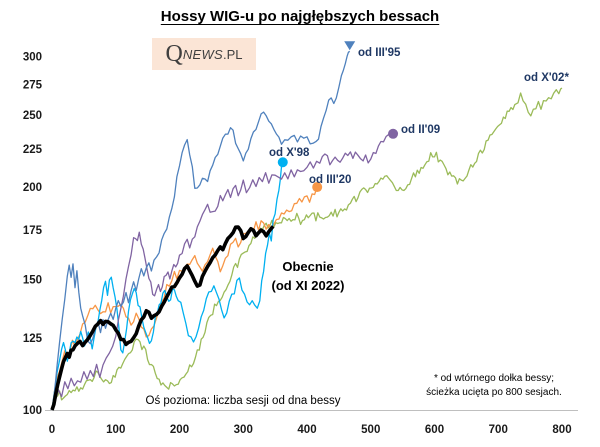 The width and height of the screenshot is (600, 447). I want to click on x-tick-label: 300, so click(243, 430).